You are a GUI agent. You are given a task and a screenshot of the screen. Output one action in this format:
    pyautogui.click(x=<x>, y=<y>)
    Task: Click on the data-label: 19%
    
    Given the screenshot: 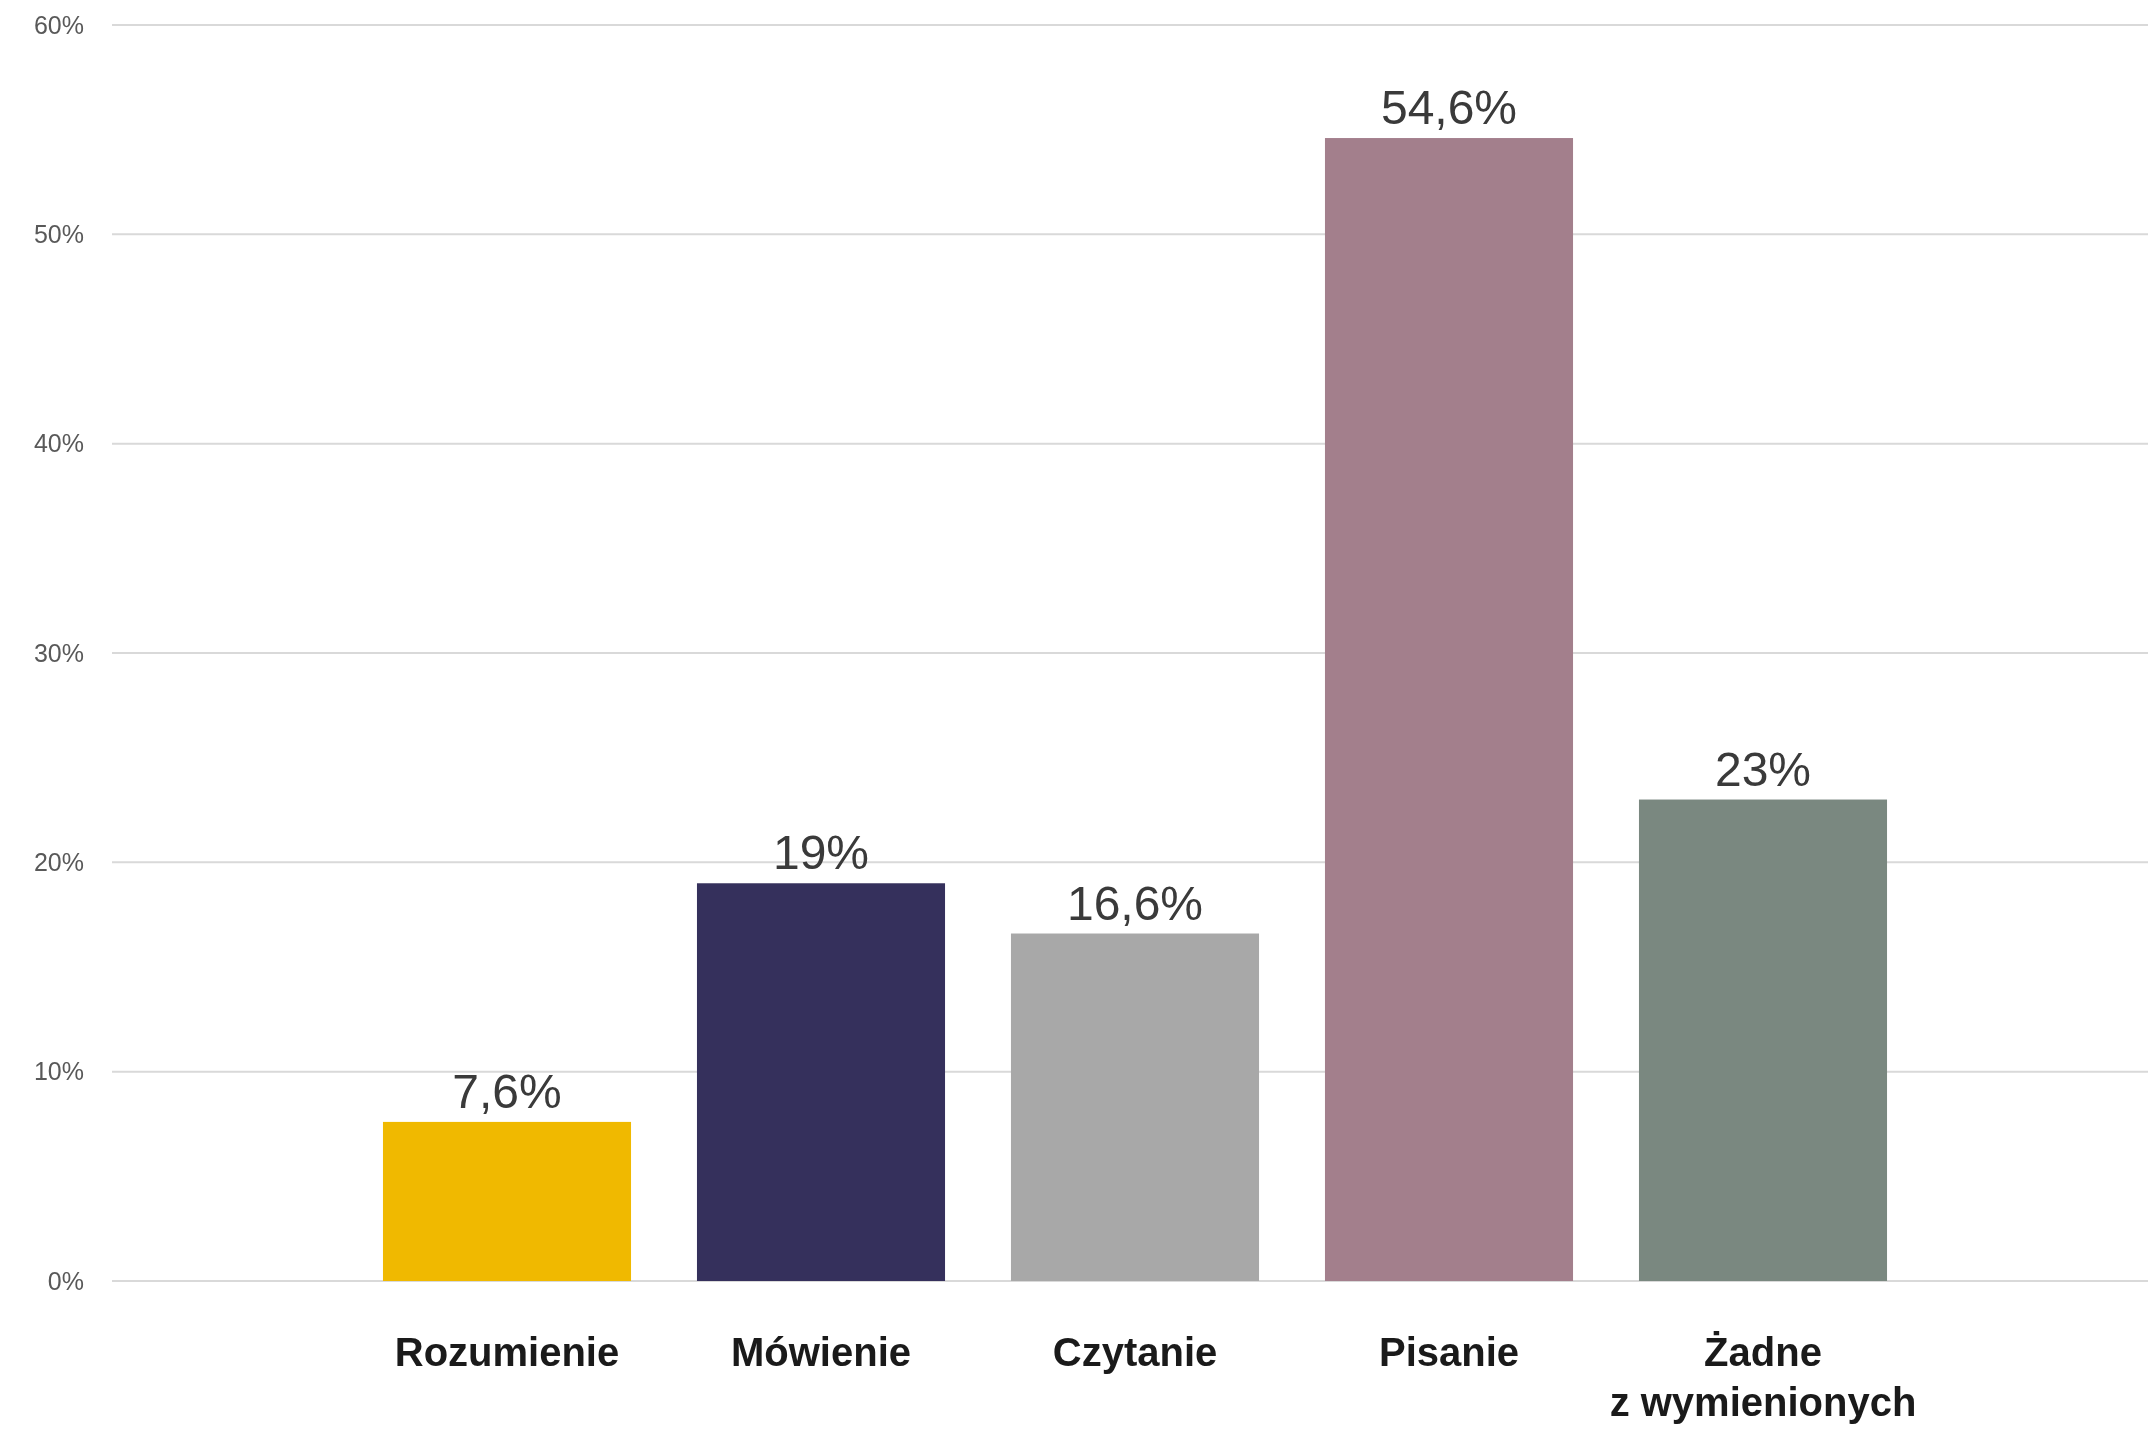 What is the action you would take?
    pyautogui.click(x=821, y=853)
    